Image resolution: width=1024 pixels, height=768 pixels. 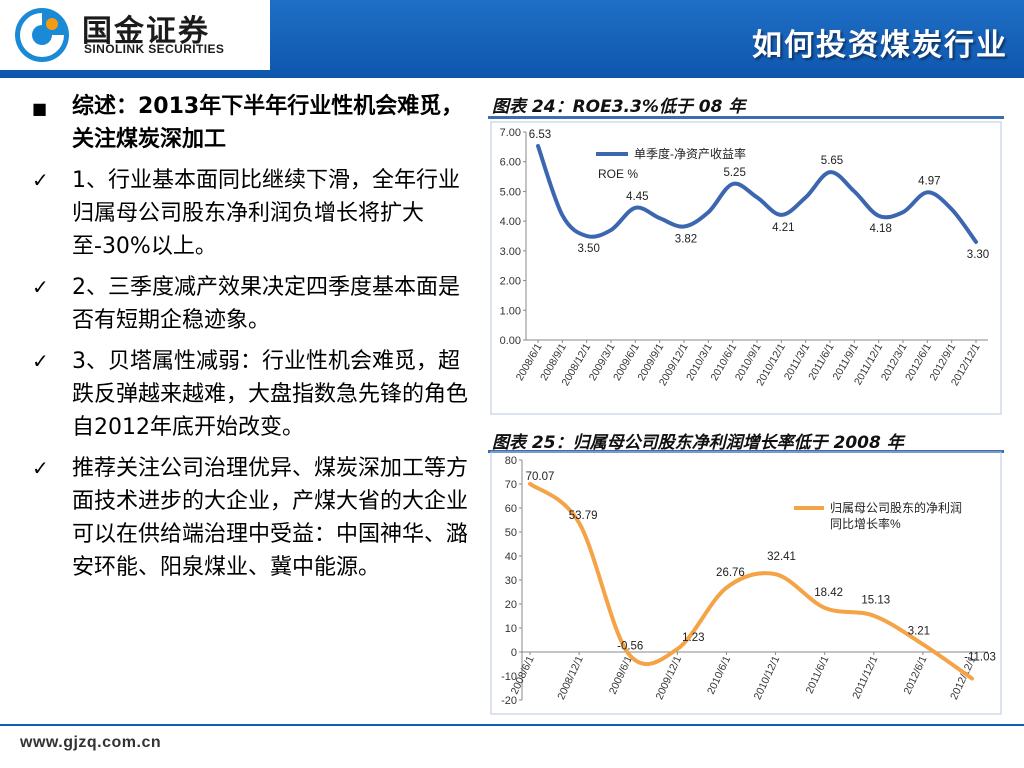 I want to click on y-tick-label: 4.00, so click(x=510, y=222).